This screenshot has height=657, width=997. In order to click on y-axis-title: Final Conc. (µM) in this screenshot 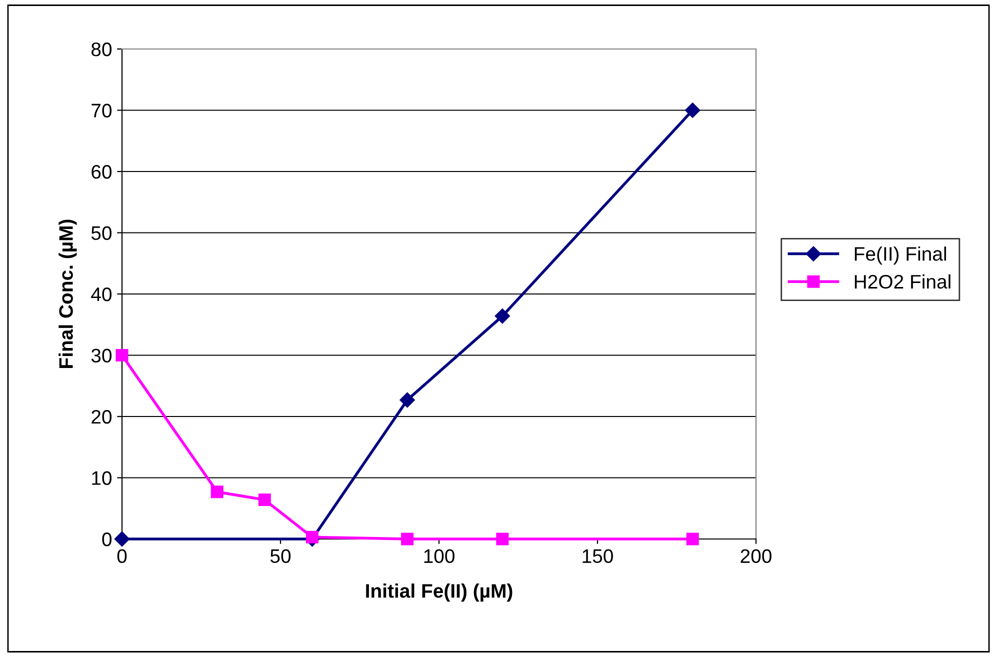, I will do `click(67, 294)`.